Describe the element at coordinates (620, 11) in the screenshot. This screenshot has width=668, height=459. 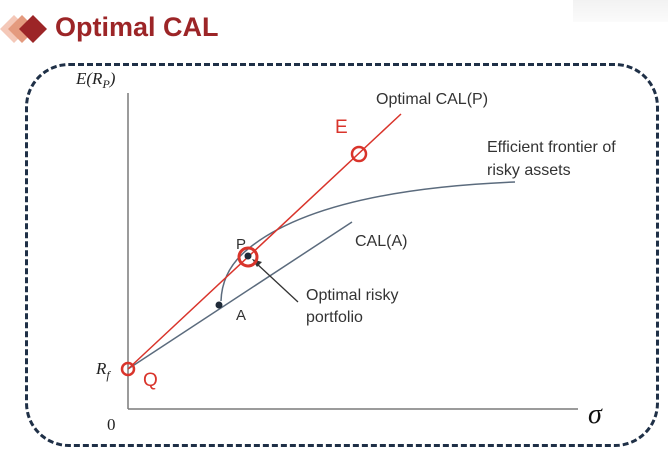
I see `corner-shade` at that location.